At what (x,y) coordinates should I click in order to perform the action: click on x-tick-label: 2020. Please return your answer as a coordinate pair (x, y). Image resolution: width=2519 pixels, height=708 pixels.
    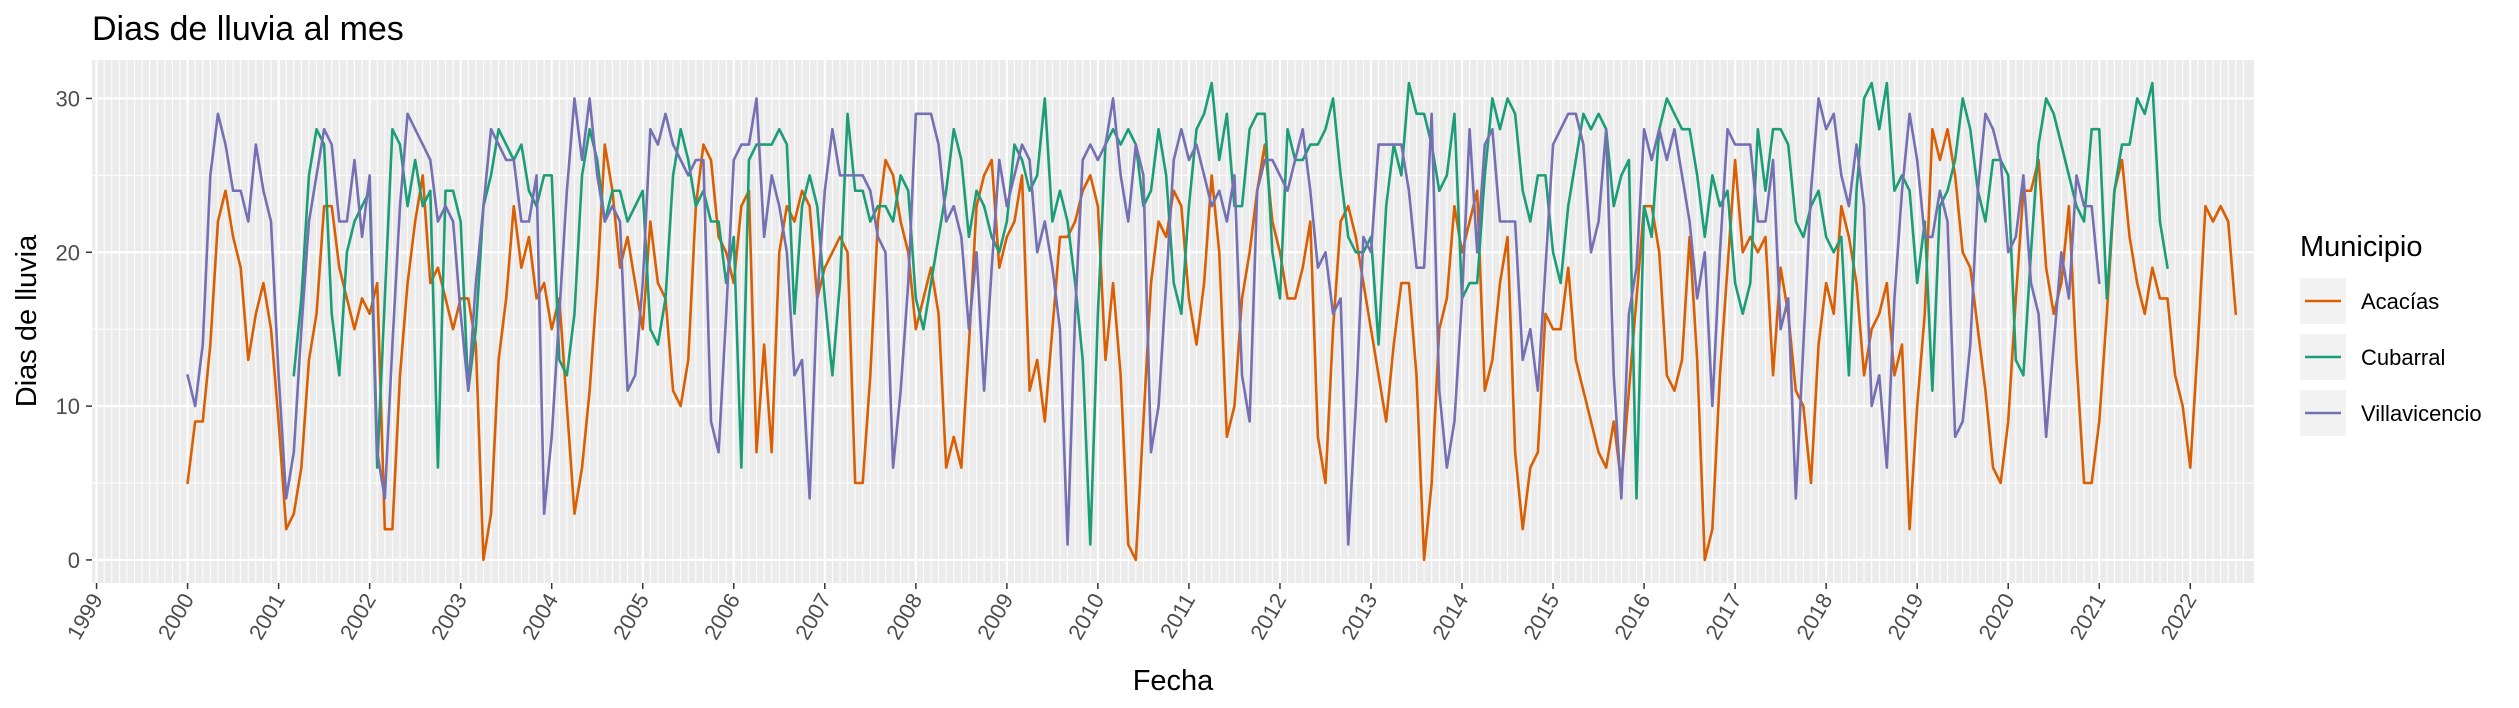
    Looking at the image, I should click on (1996, 616).